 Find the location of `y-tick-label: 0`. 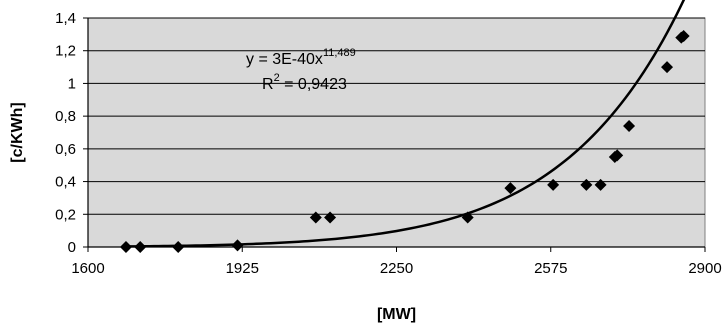

y-tick-label: 0 is located at coordinates (72, 247).